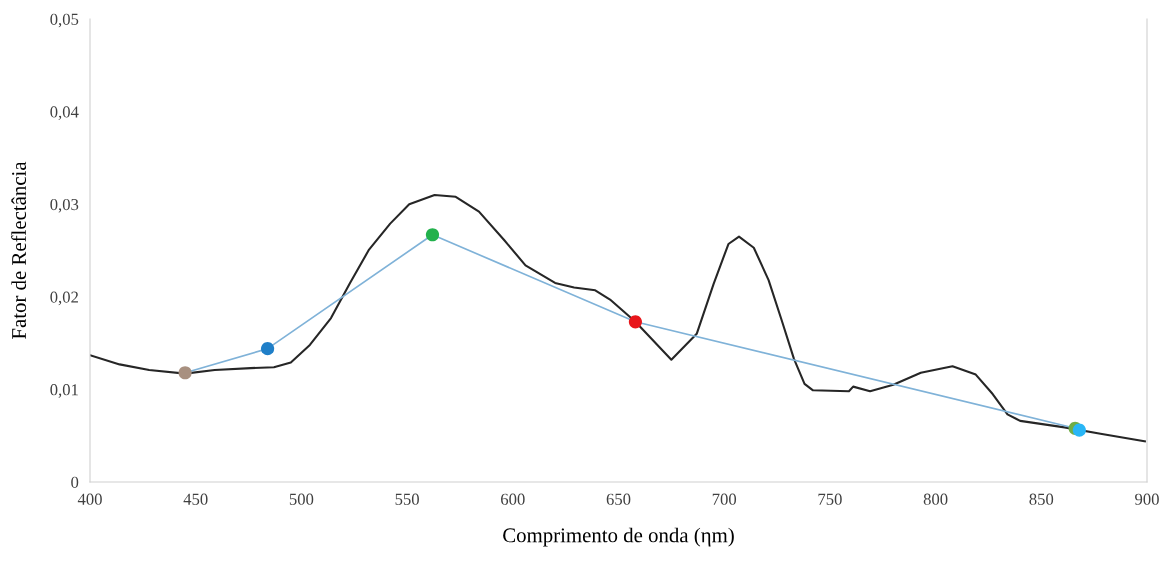 Image resolution: width=1162 pixels, height=561 pixels. What do you see at coordinates (935, 499) in the screenshot?
I see `x-tick-label: 800` at bounding box center [935, 499].